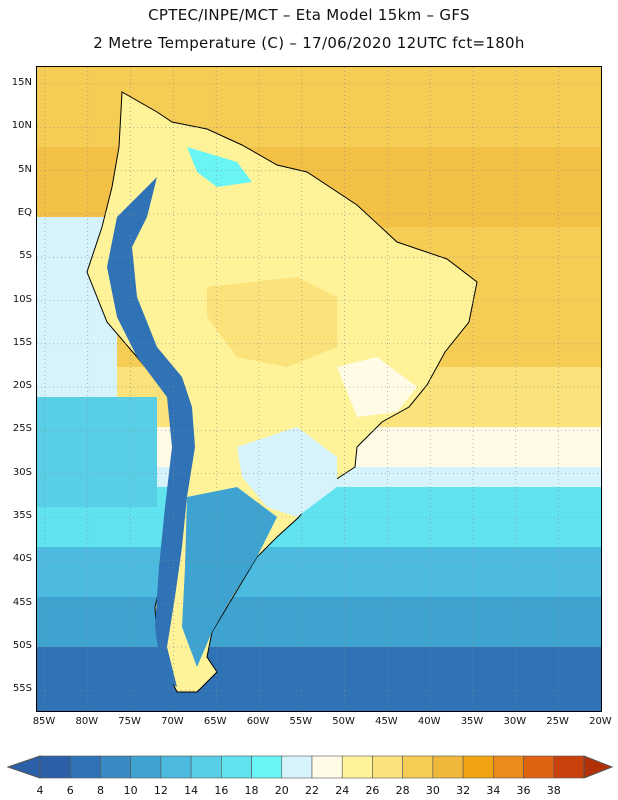  Describe the element at coordinates (21, 126) in the screenshot. I see `lat-label: 10N` at that location.